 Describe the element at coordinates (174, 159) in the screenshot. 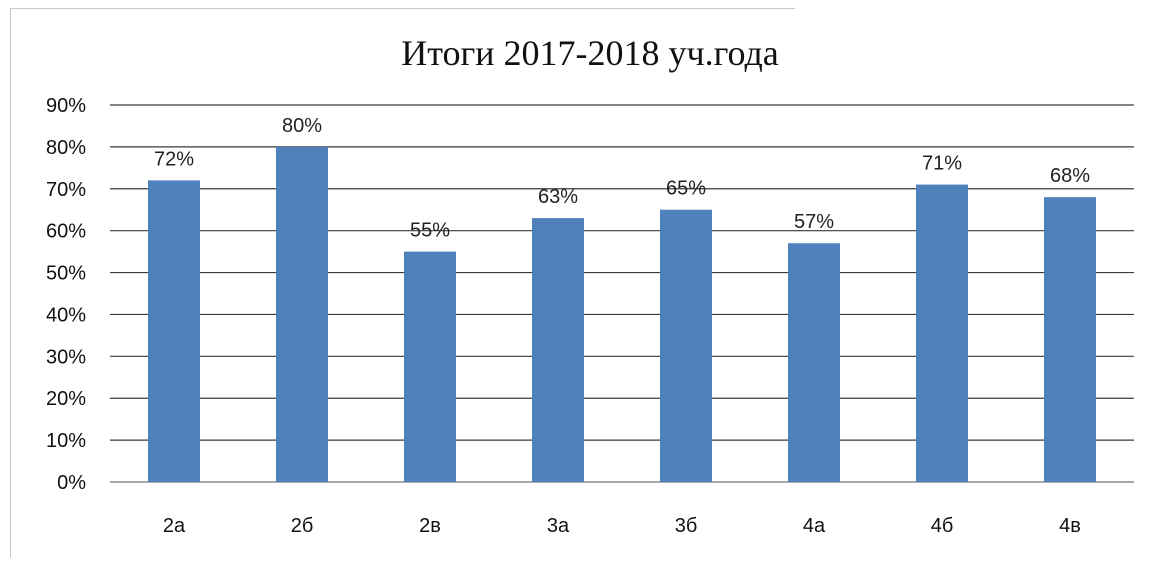

I see `data-label: 72%` at that location.